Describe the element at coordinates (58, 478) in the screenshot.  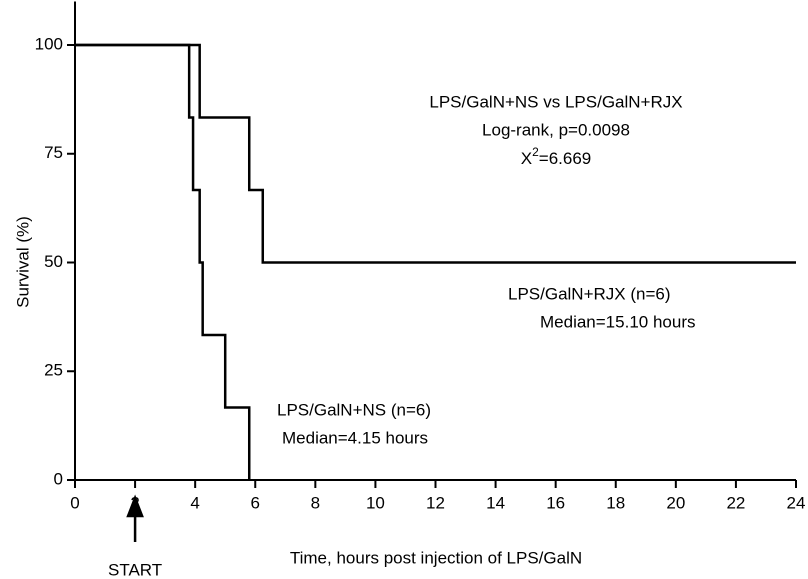
I see `y-tick-label: 0` at that location.